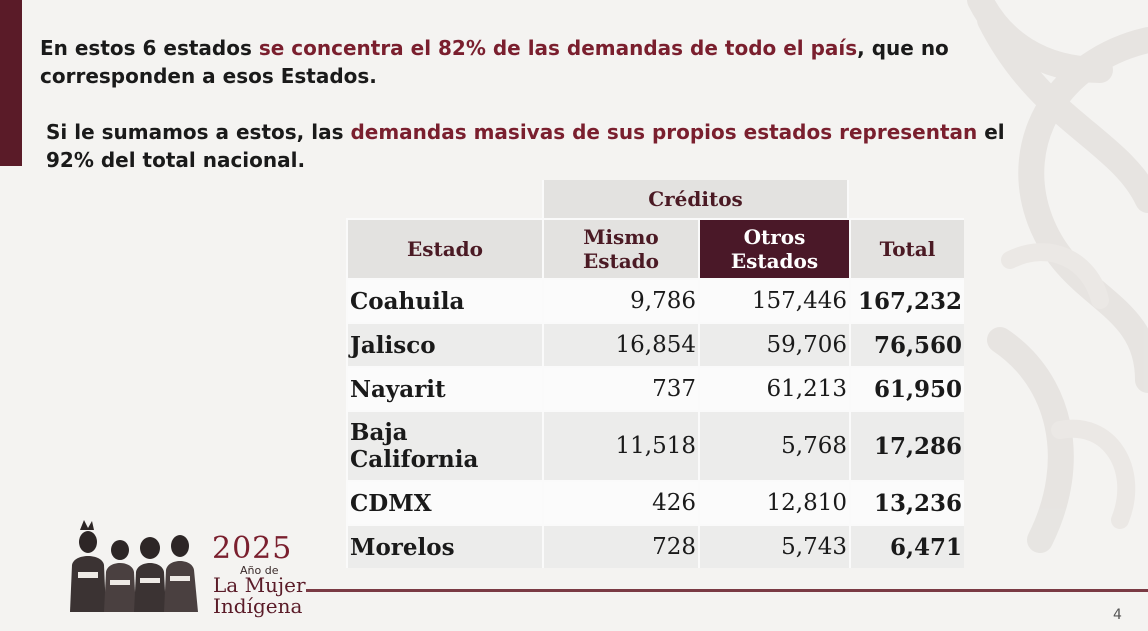 This screenshot has width=1148, height=631. Describe the element at coordinates (906, 300) in the screenshot. I see `cell-total: 167,232` at that location.